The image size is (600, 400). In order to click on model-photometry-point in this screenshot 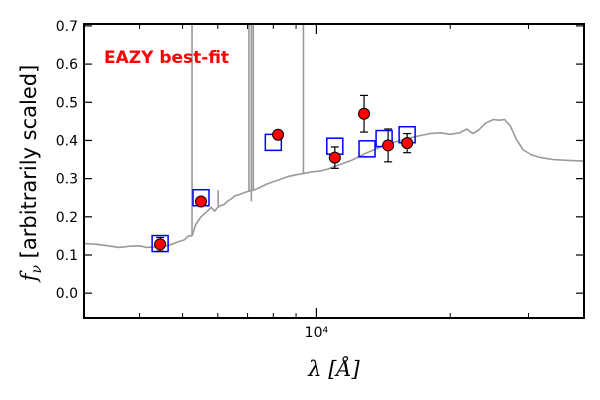, I will do `click(367, 149)`.